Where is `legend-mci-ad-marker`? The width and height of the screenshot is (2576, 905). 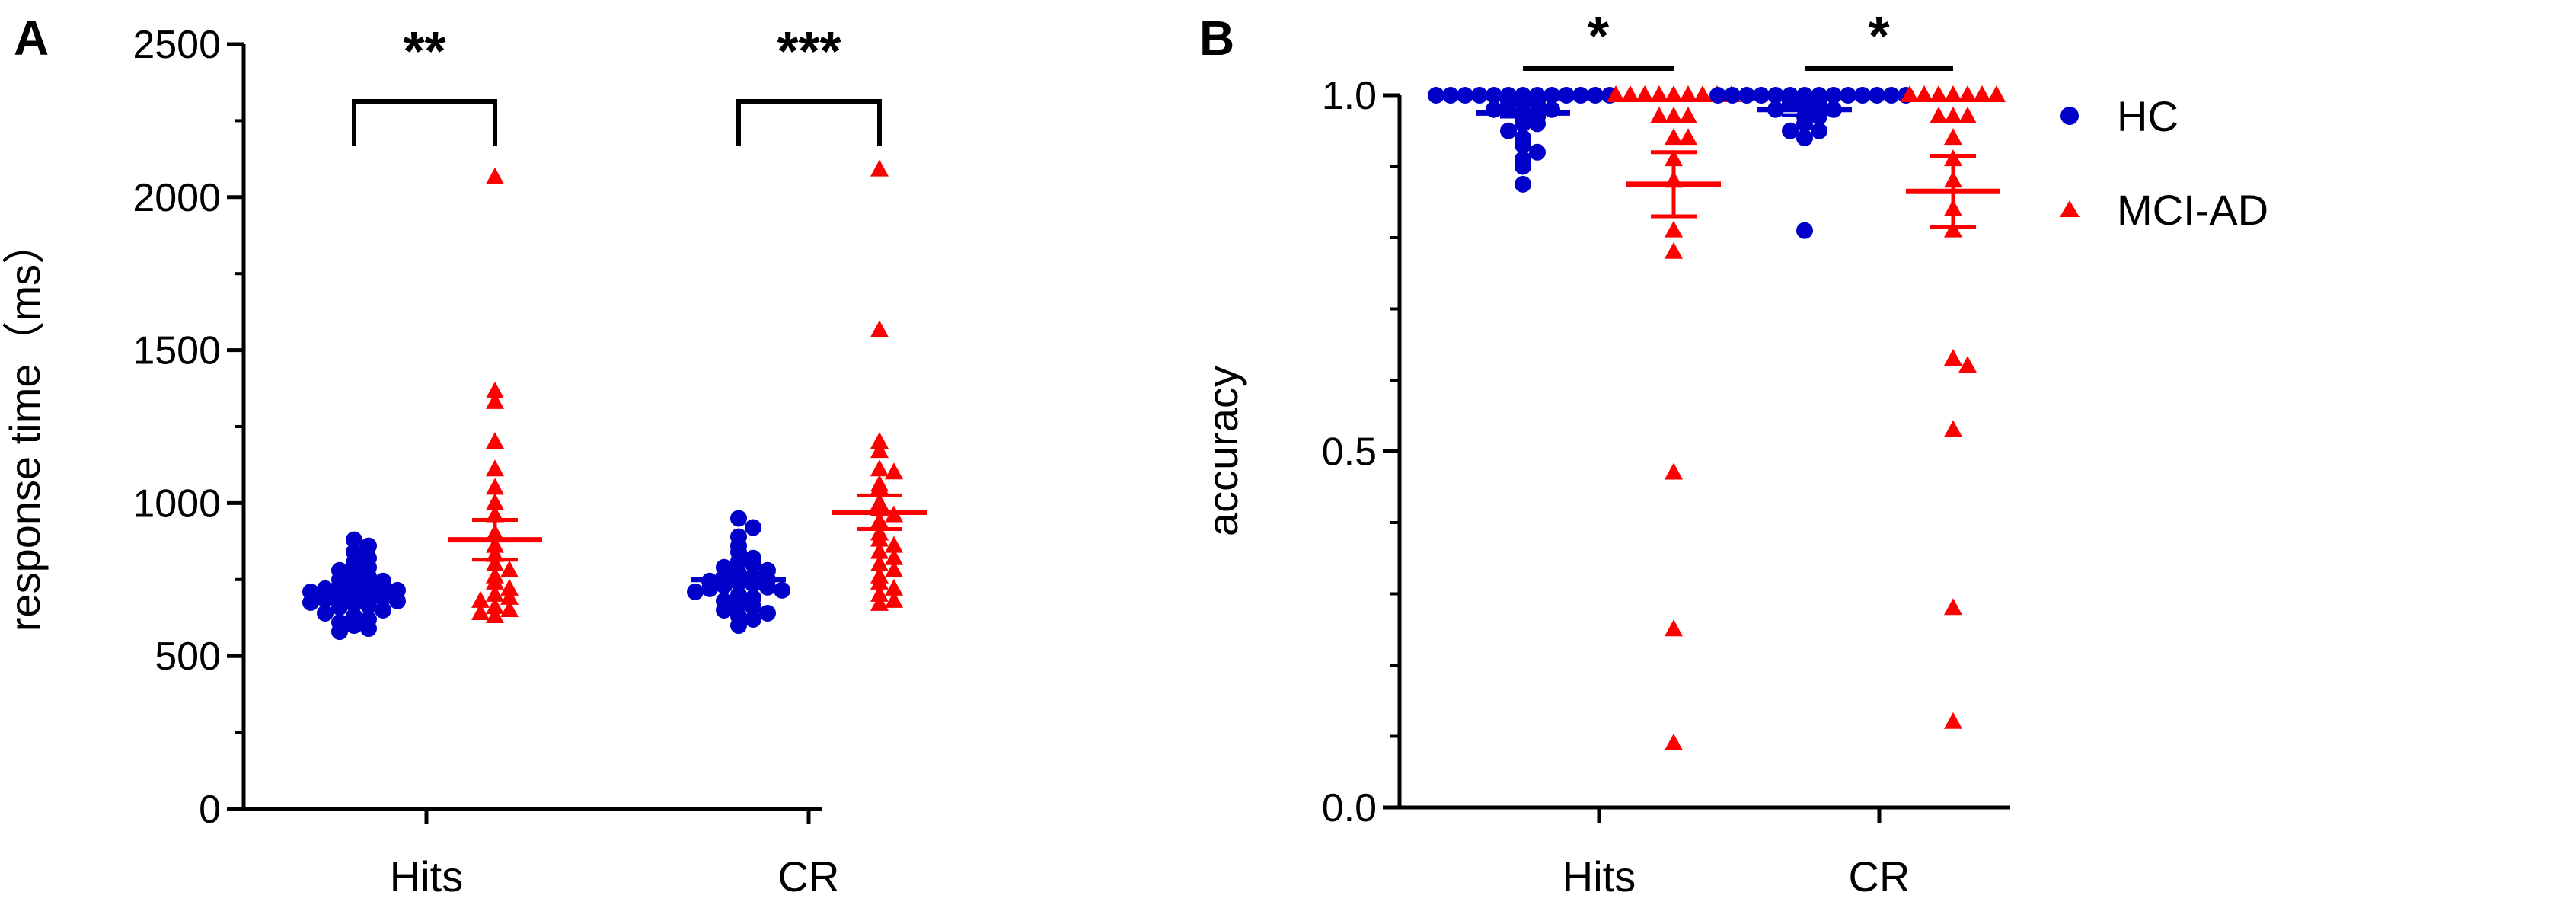
legend-mci-ad-marker is located at coordinates (2070, 208).